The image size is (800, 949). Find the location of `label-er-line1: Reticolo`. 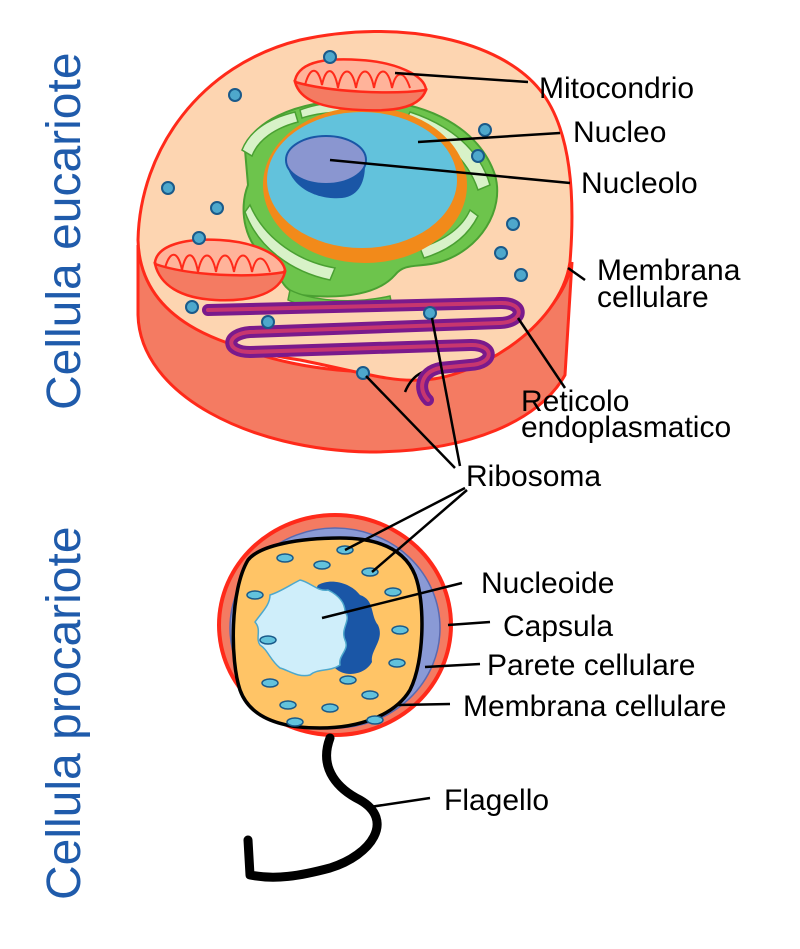

label-er-line1: Reticolo is located at coordinates (575, 401).